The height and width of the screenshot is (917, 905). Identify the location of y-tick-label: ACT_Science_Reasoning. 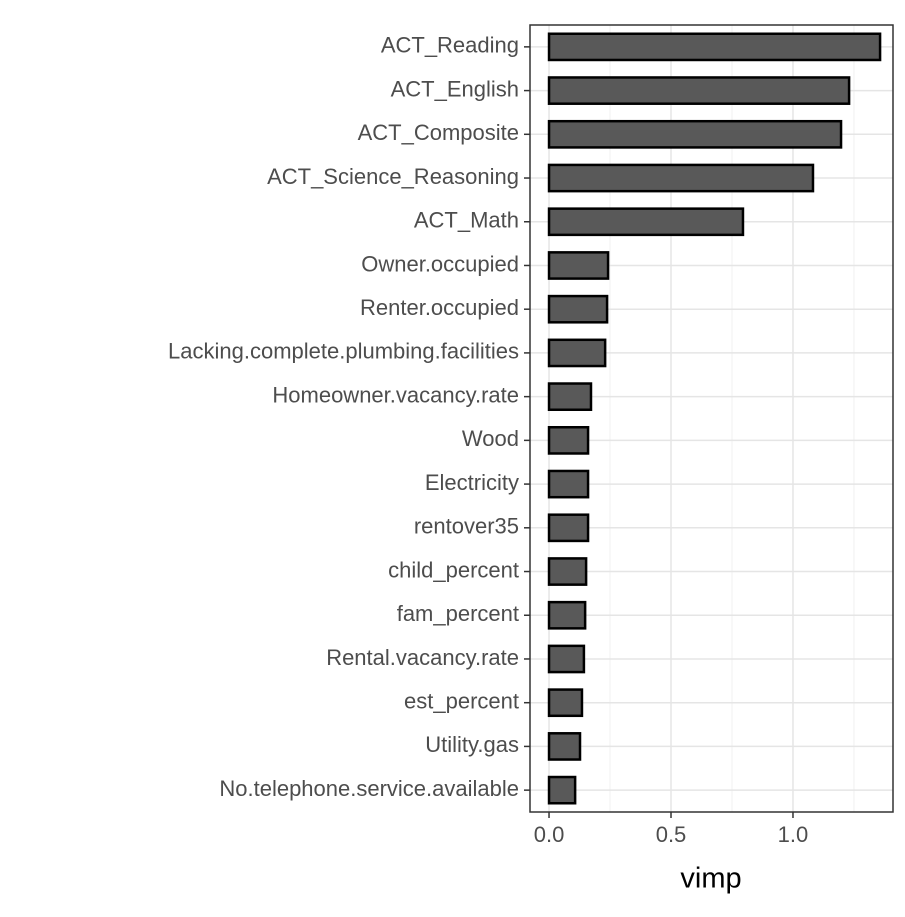
(393, 176).